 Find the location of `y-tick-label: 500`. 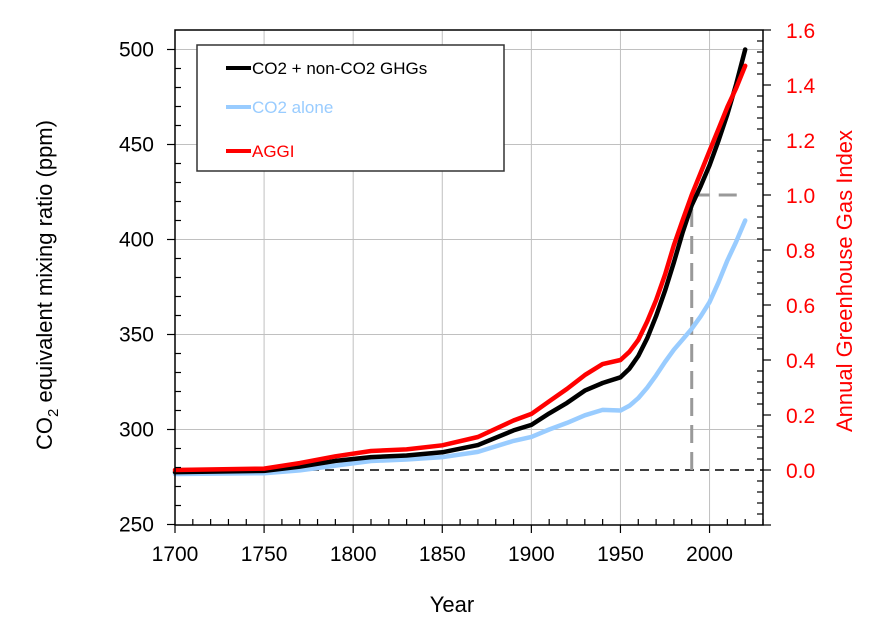

y-tick-label: 500 is located at coordinates (136, 50).